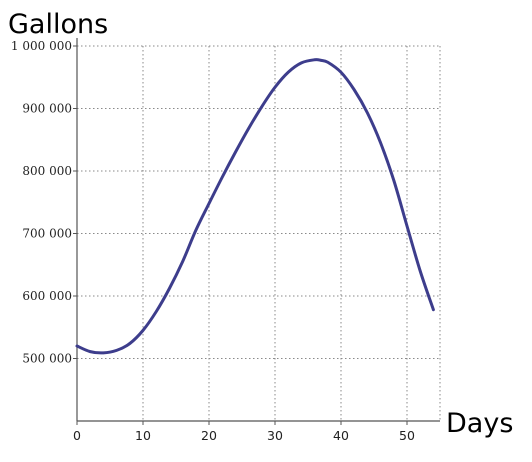 This screenshot has width=532, height=462. I want to click on x-tick-label: 50, so click(407, 435).